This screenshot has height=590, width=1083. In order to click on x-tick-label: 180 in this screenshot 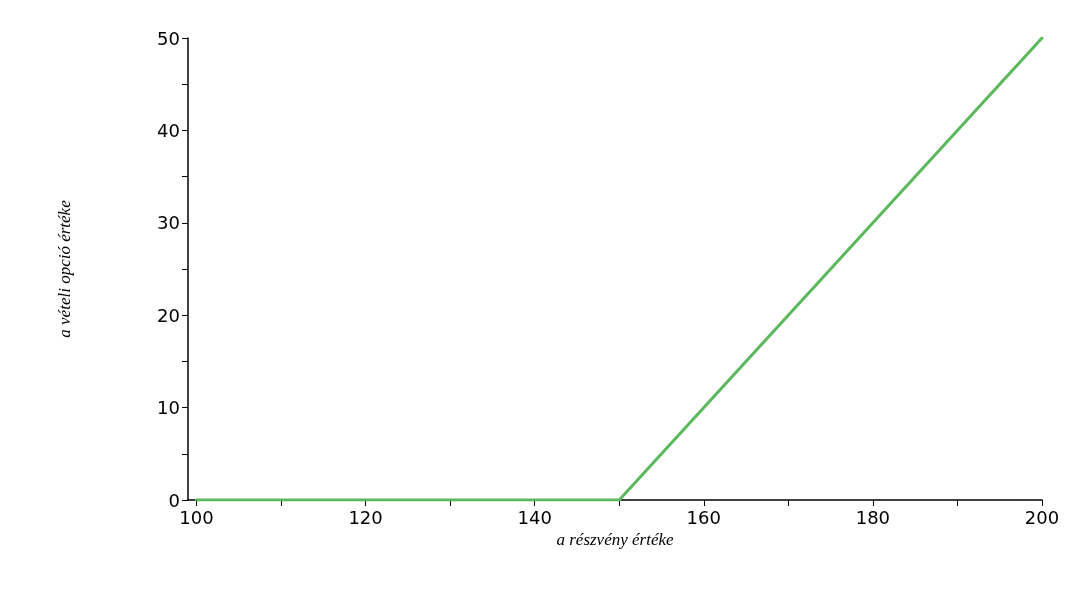, I will do `click(873, 517)`.